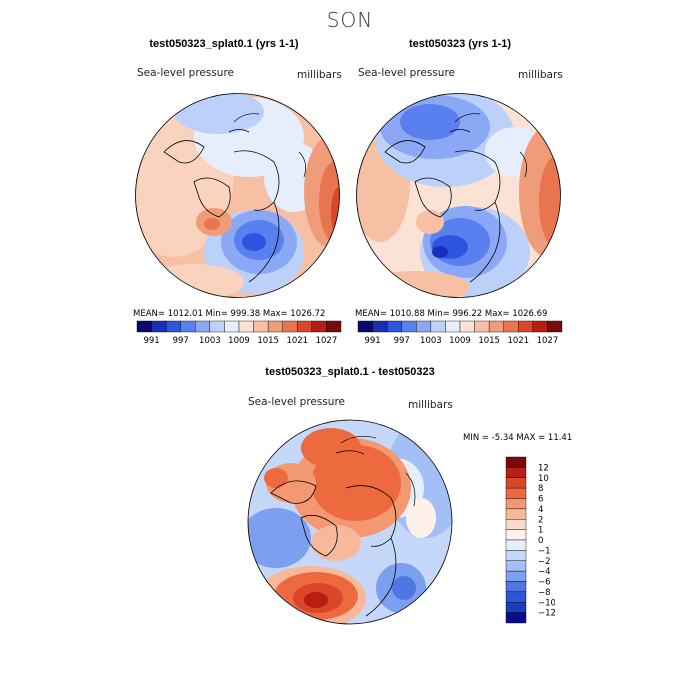  What do you see at coordinates (543, 479) in the screenshot?
I see `colorbar-tick-label: 10` at bounding box center [543, 479].